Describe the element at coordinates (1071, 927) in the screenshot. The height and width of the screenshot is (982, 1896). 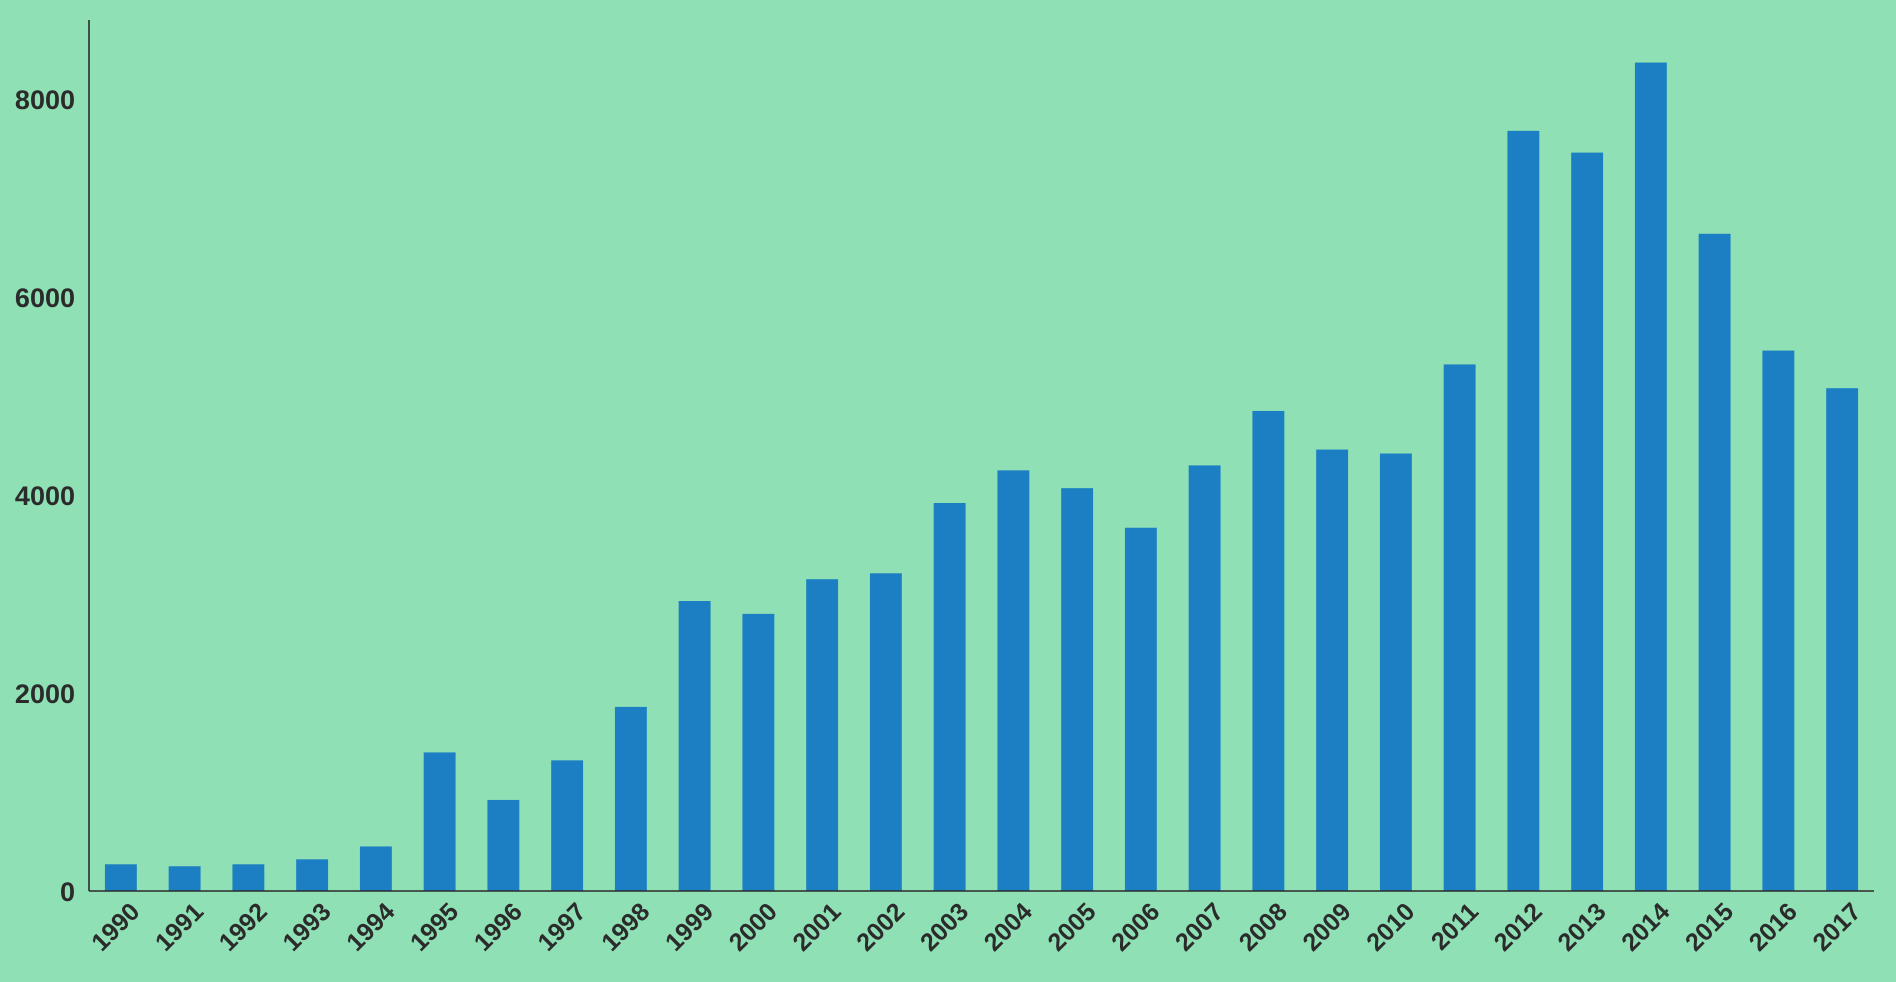
I see `x-tick-label-2005: 2005` at that location.